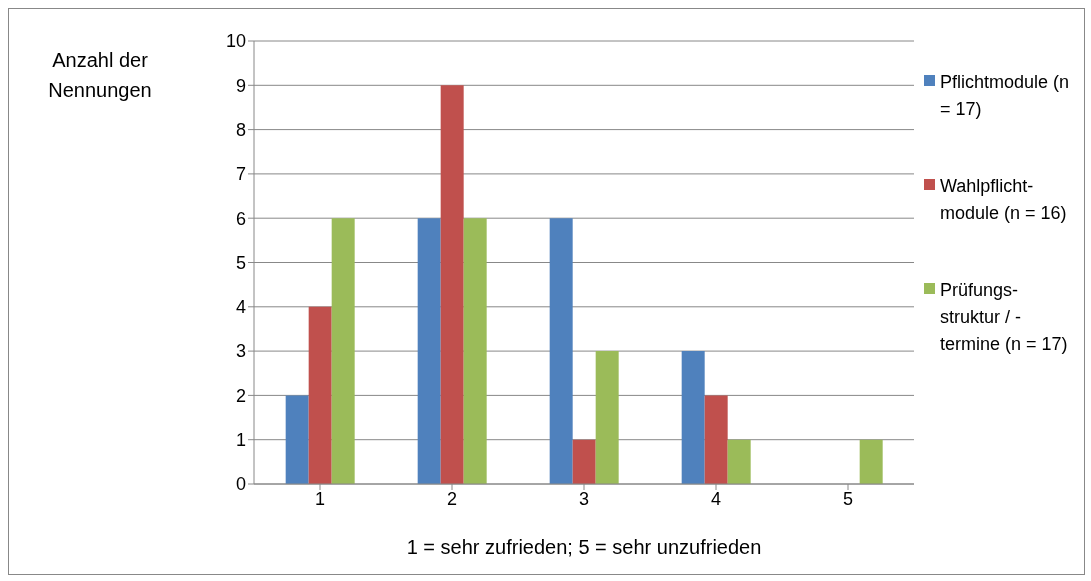  What do you see at coordinates (848, 498) in the screenshot?
I see `x-tick-label: 5` at bounding box center [848, 498].